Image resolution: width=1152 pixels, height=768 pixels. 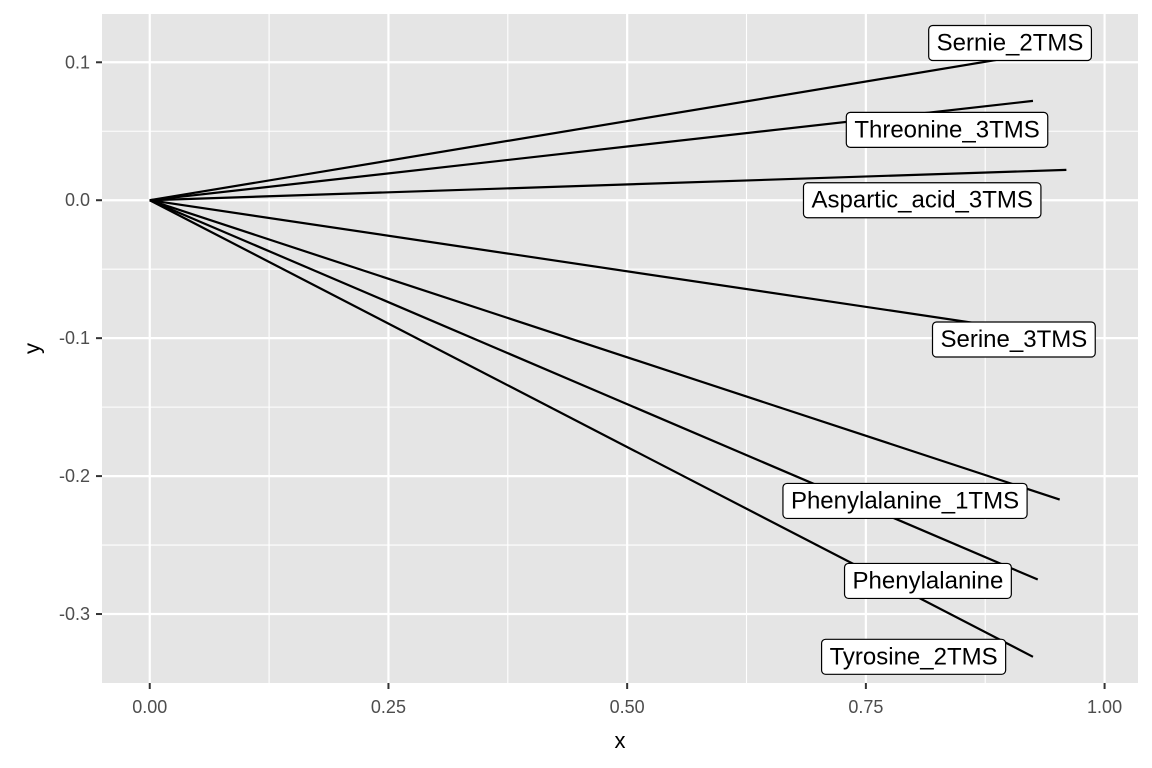 I want to click on series-label: Tyrosine_2TMS, so click(x=913, y=656).